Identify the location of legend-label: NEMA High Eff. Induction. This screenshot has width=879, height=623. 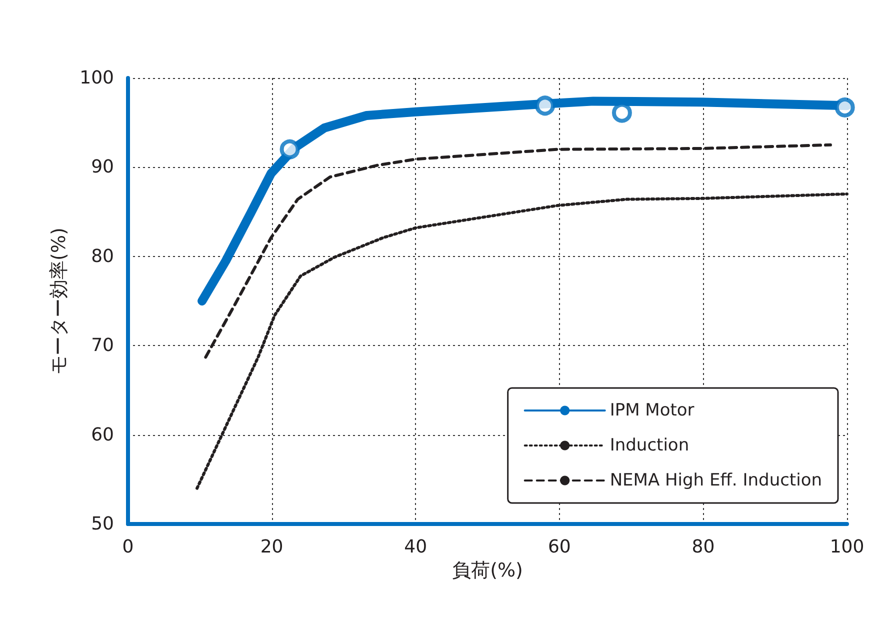
(716, 480).